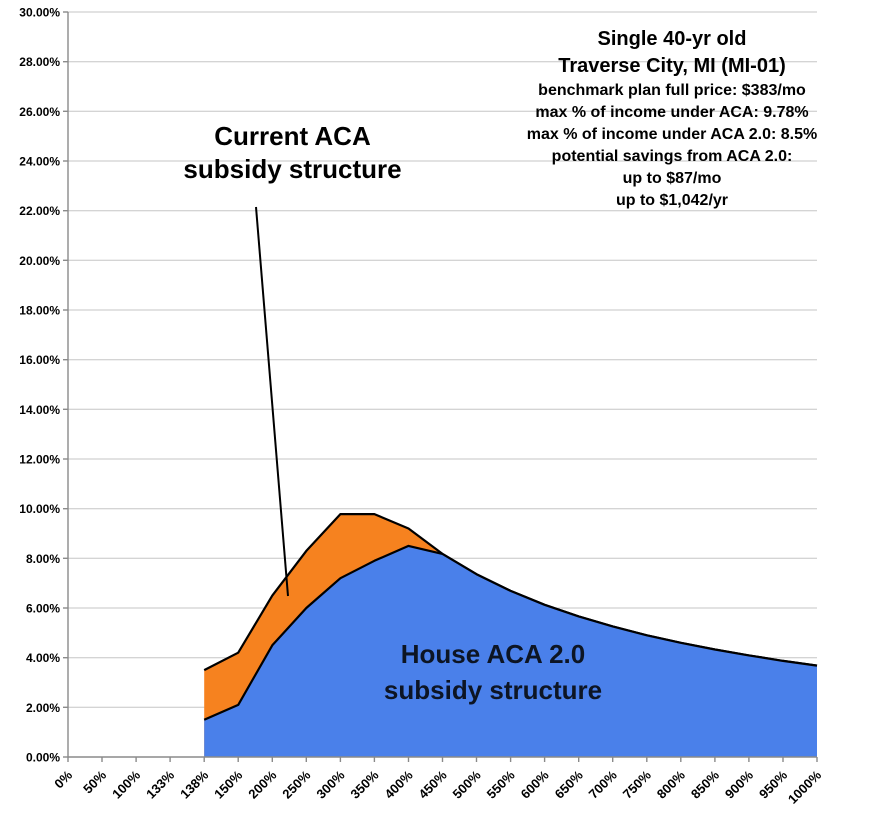 This screenshot has height=818, width=880. I want to click on y-tick-label: 28.00%, so click(39, 62).